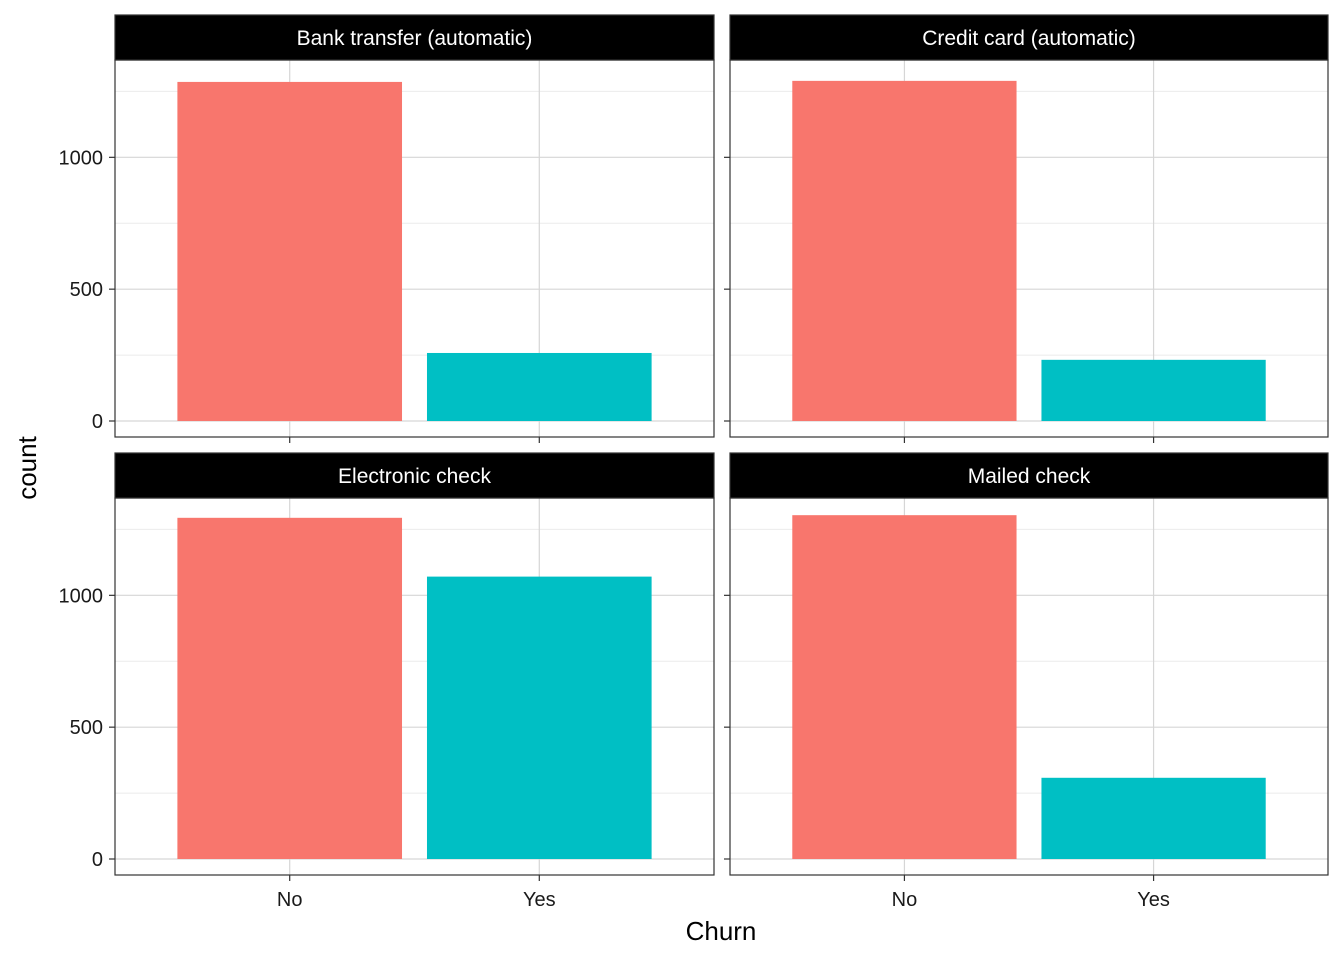  Describe the element at coordinates (721, 931) in the screenshot. I see `x-axis-title: Churn` at that location.